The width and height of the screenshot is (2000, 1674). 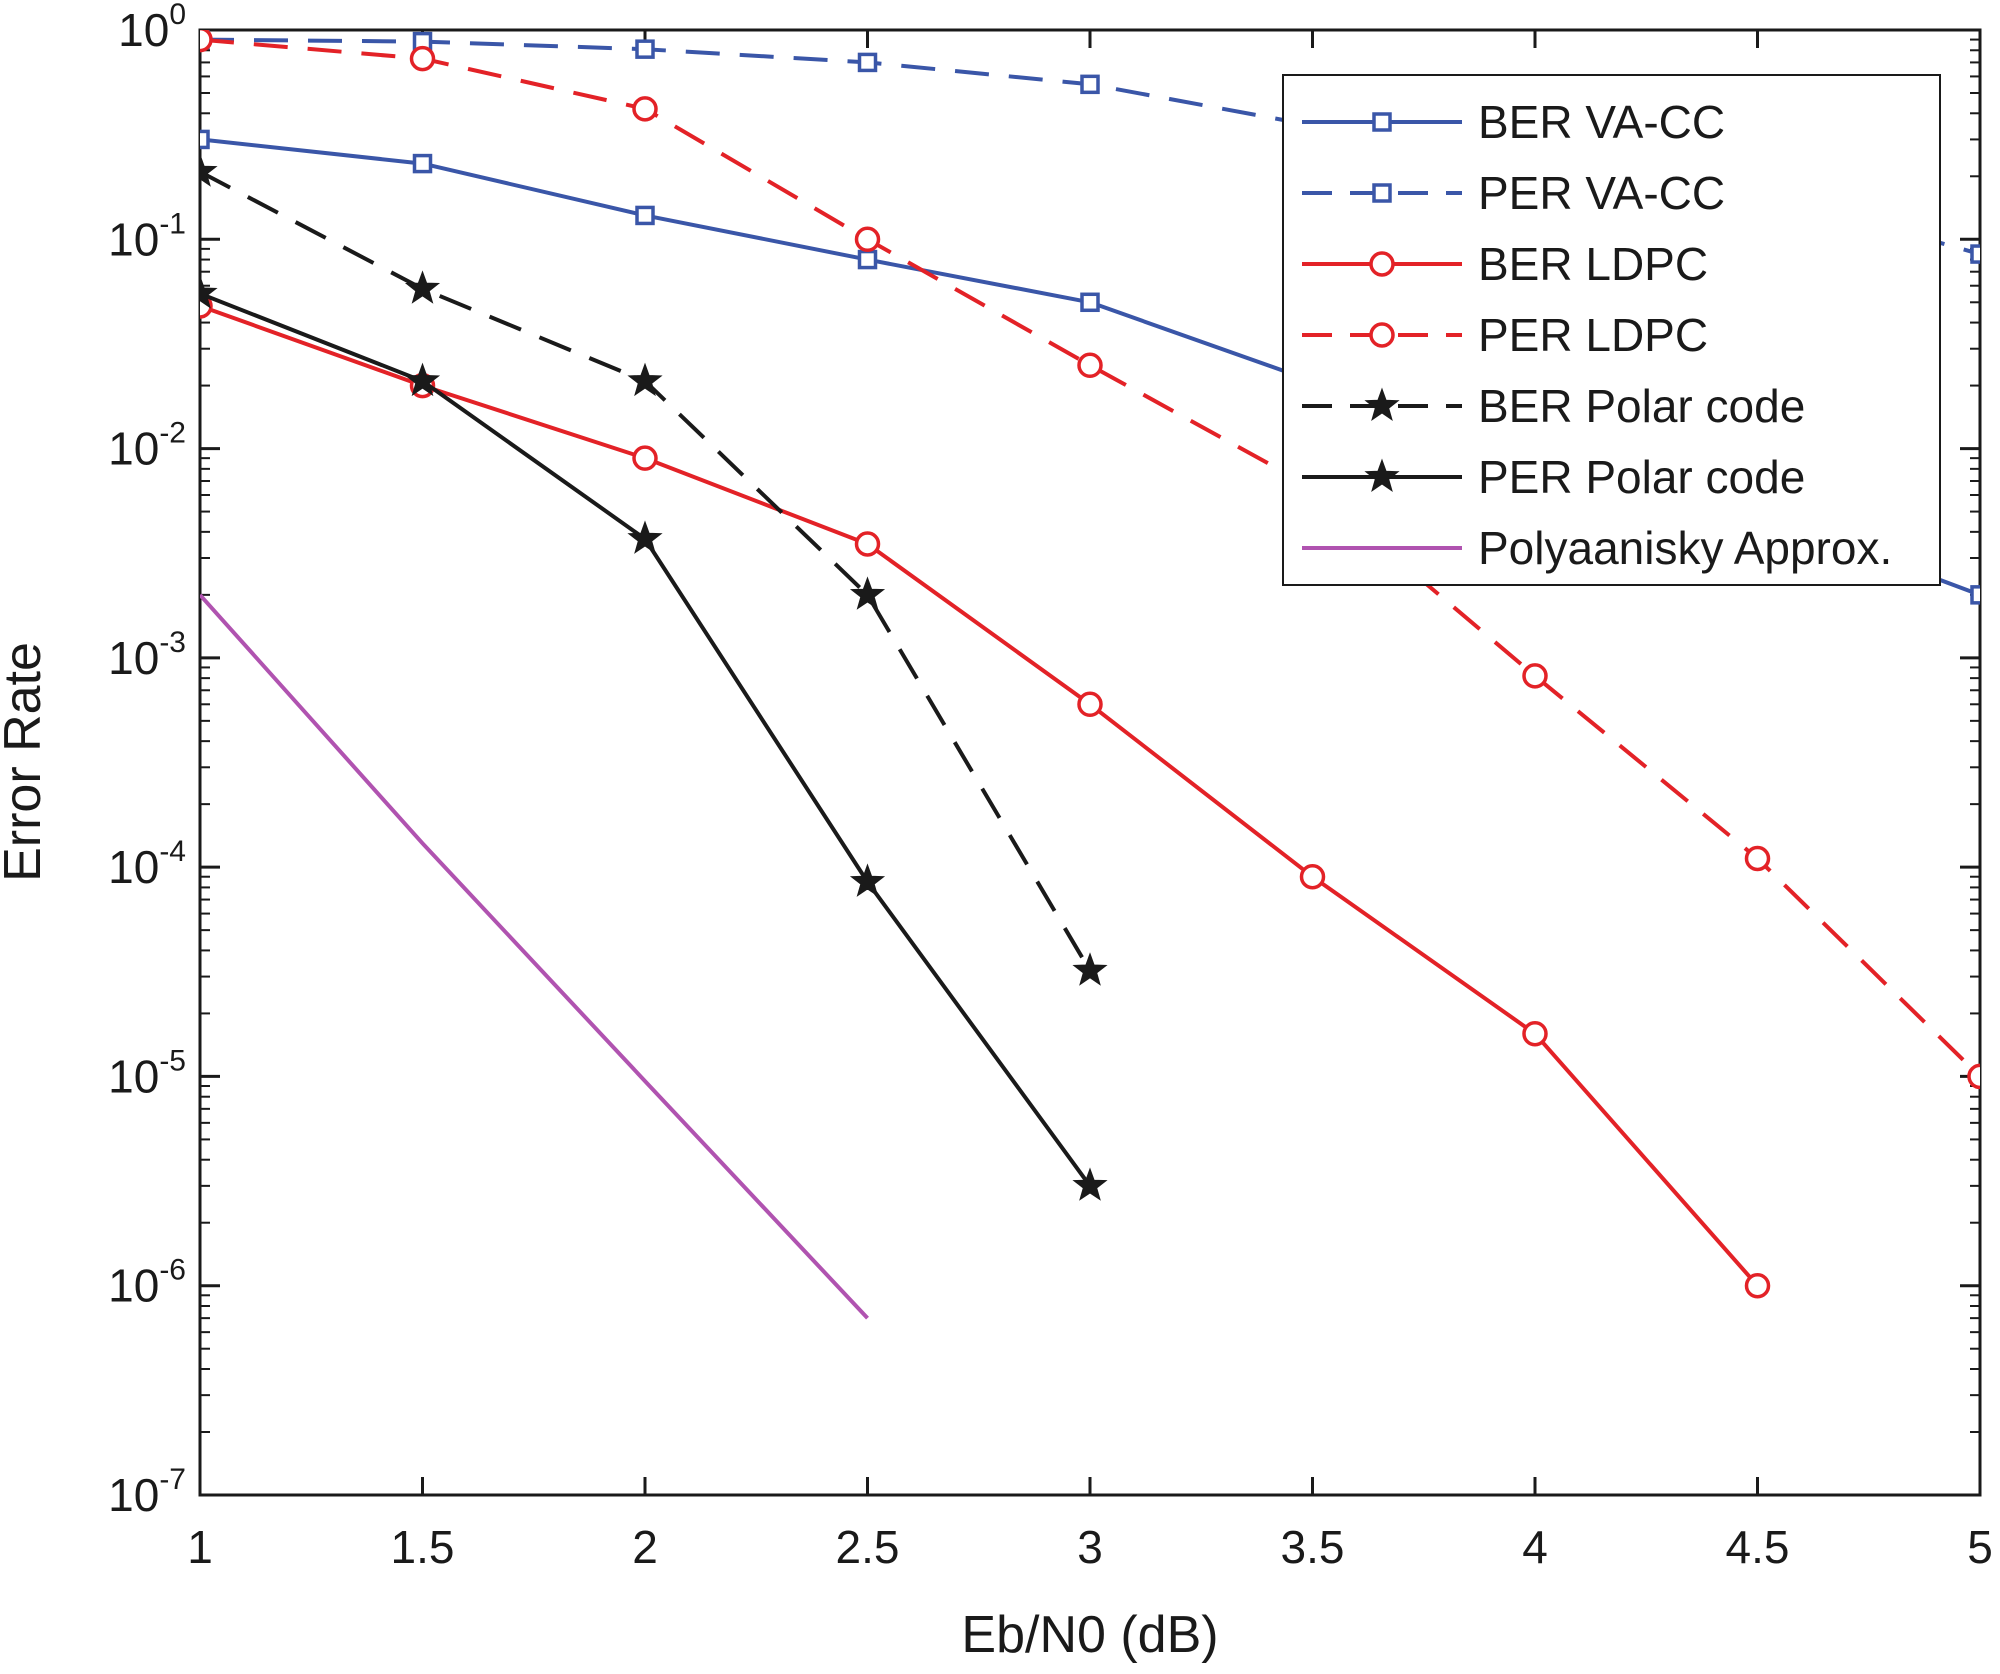 I want to click on legend-item: BER LDPC, so click(x=1505, y=264).